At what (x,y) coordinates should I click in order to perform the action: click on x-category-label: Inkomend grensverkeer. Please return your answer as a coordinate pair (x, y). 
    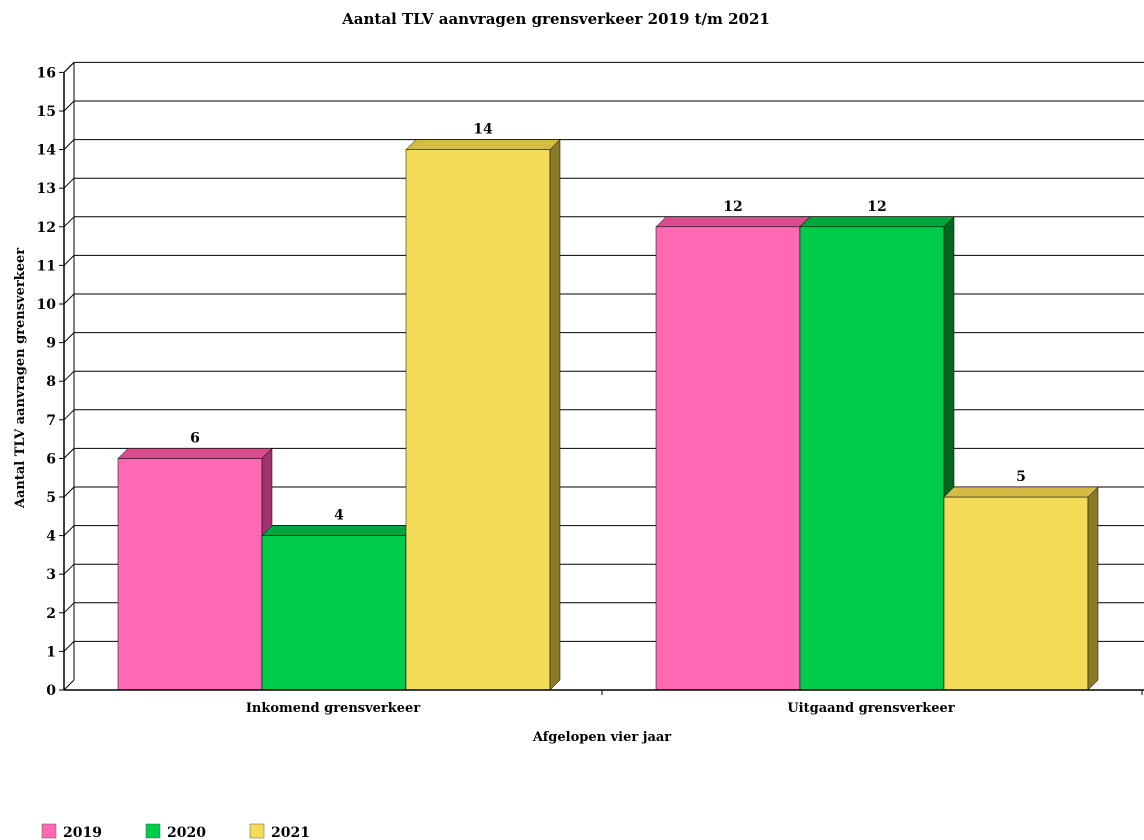
    Looking at the image, I should click on (333, 708).